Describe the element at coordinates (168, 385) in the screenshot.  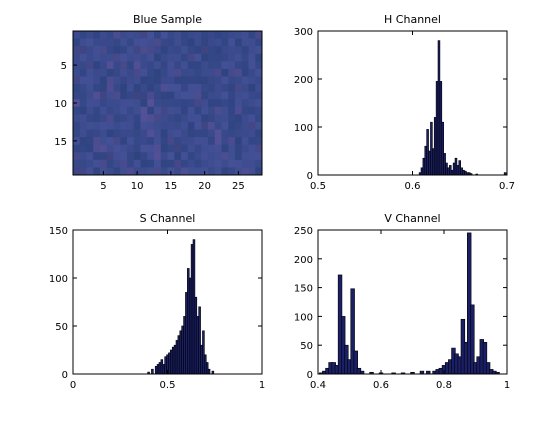
I see `x-tick-label: 0.5` at that location.